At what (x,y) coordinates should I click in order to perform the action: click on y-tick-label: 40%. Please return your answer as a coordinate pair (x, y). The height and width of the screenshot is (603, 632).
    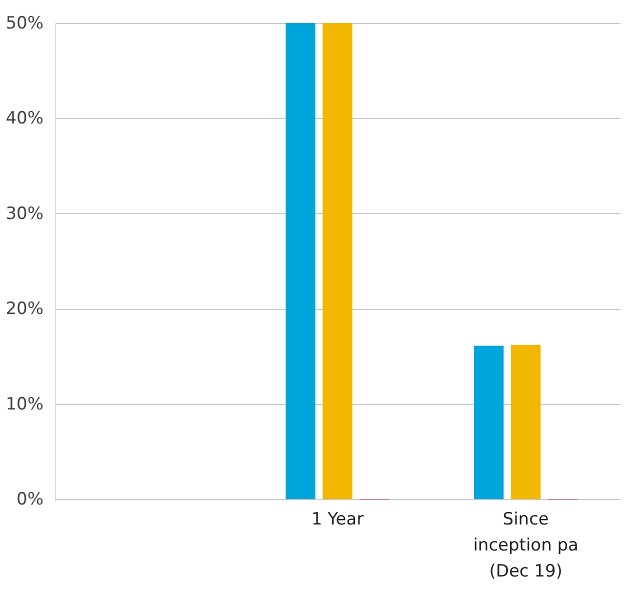
    Looking at the image, I should click on (25, 118).